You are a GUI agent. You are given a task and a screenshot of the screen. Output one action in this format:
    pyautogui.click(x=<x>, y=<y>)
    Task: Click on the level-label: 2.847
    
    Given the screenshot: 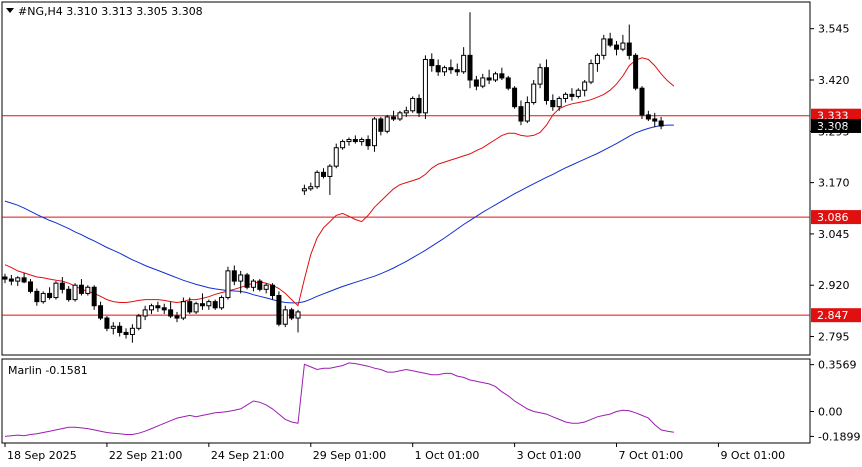 What is the action you would take?
    pyautogui.click(x=833, y=315)
    